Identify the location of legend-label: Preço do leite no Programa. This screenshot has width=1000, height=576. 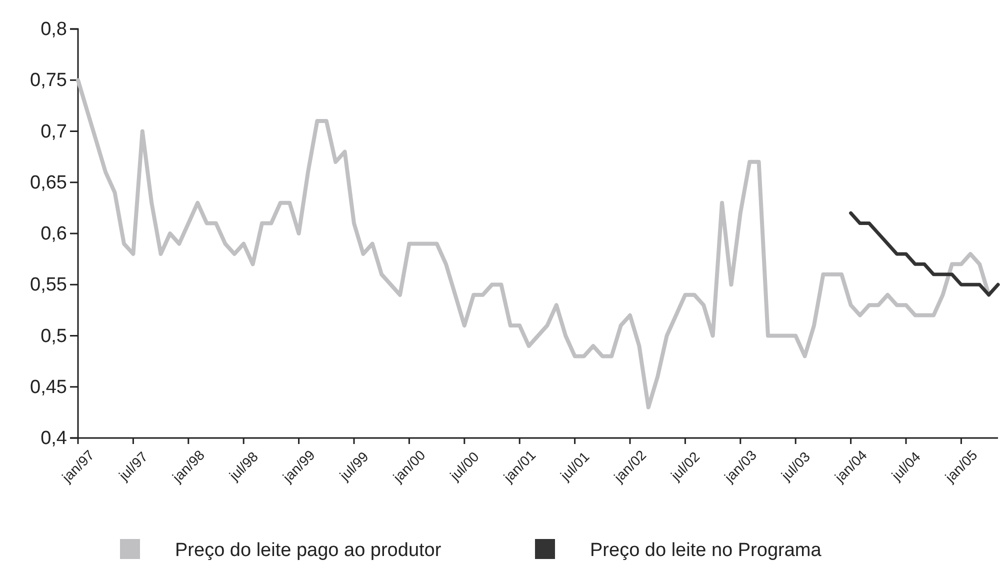
(706, 550).